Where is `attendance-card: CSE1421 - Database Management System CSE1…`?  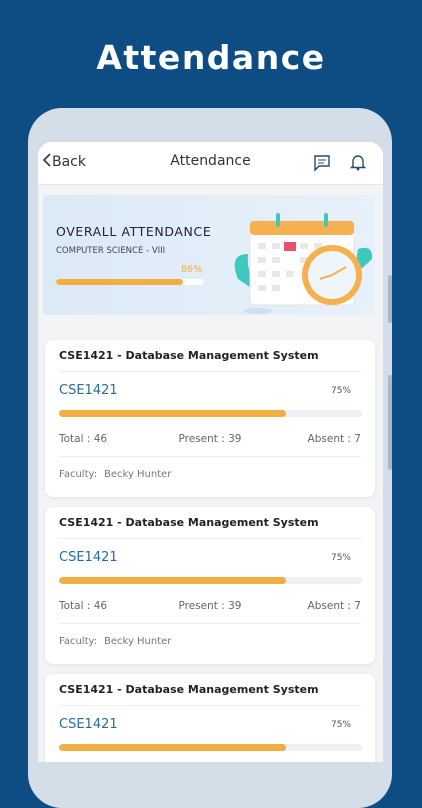 attendance-card: CSE1421 - Database Management System CSE1… is located at coordinates (210, 718).